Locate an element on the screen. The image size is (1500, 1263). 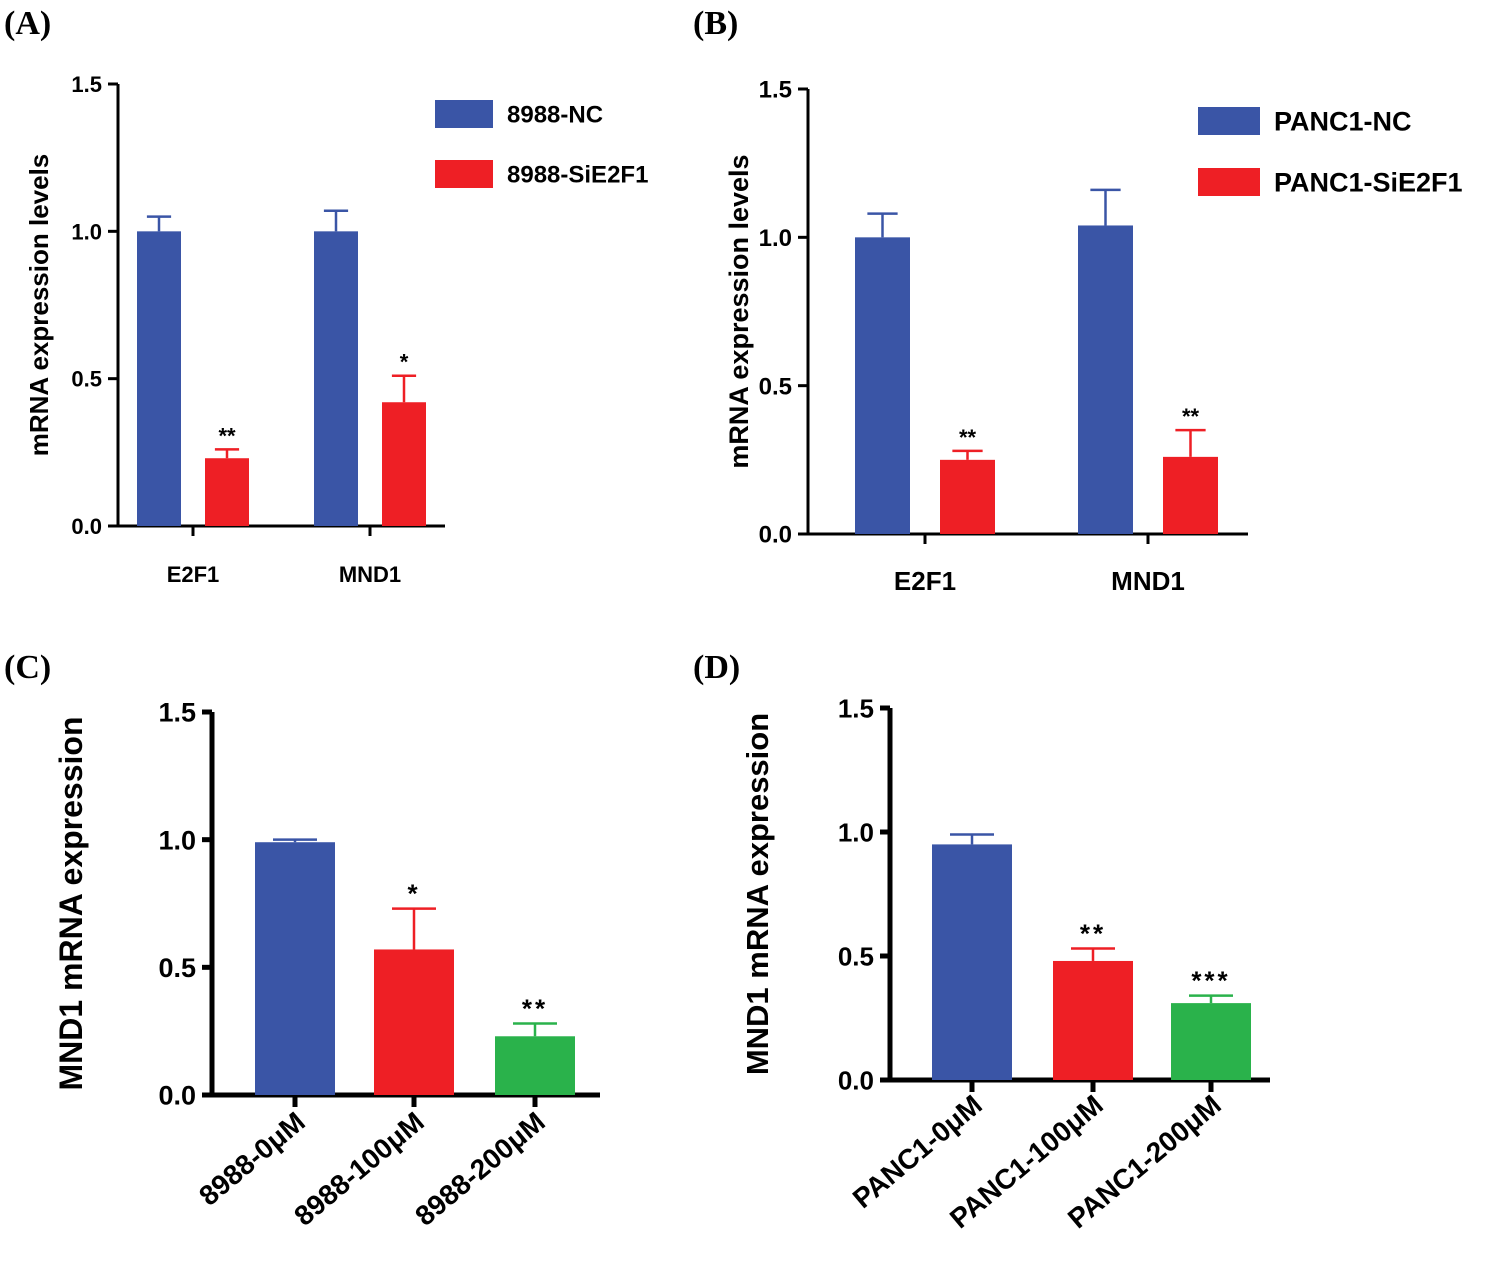
legend-label: PANC1-SiE2F1 is located at coordinates (1368, 183).